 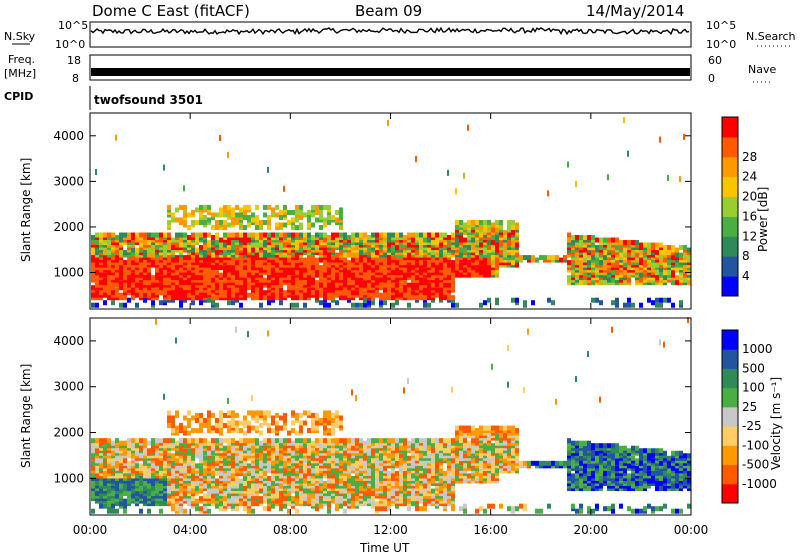 I want to click on freq-panel-frame, so click(x=390, y=67).